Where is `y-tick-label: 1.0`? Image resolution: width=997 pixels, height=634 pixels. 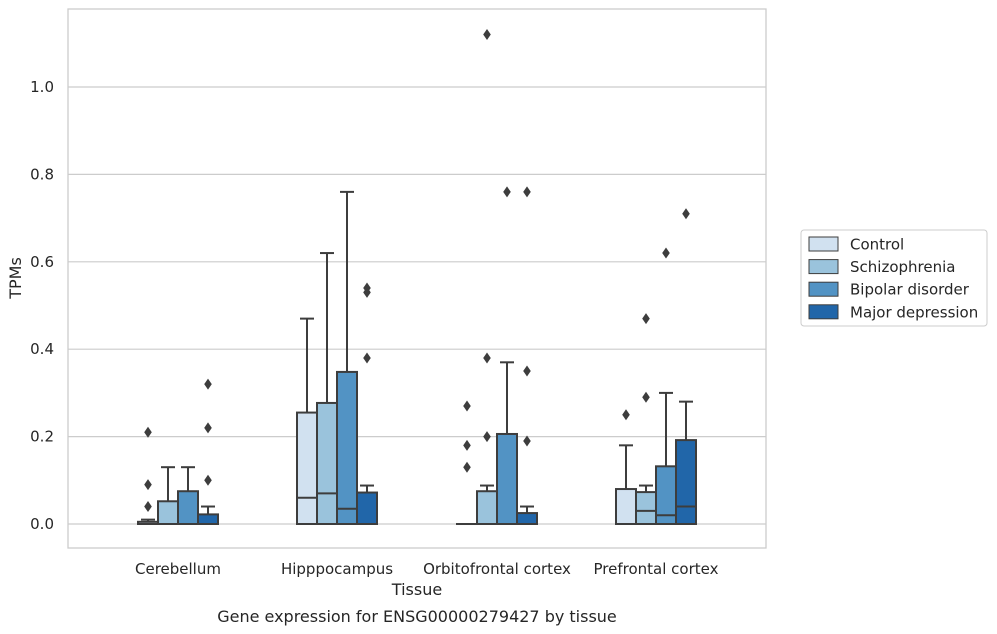 y-tick-label: 1.0 is located at coordinates (42, 87).